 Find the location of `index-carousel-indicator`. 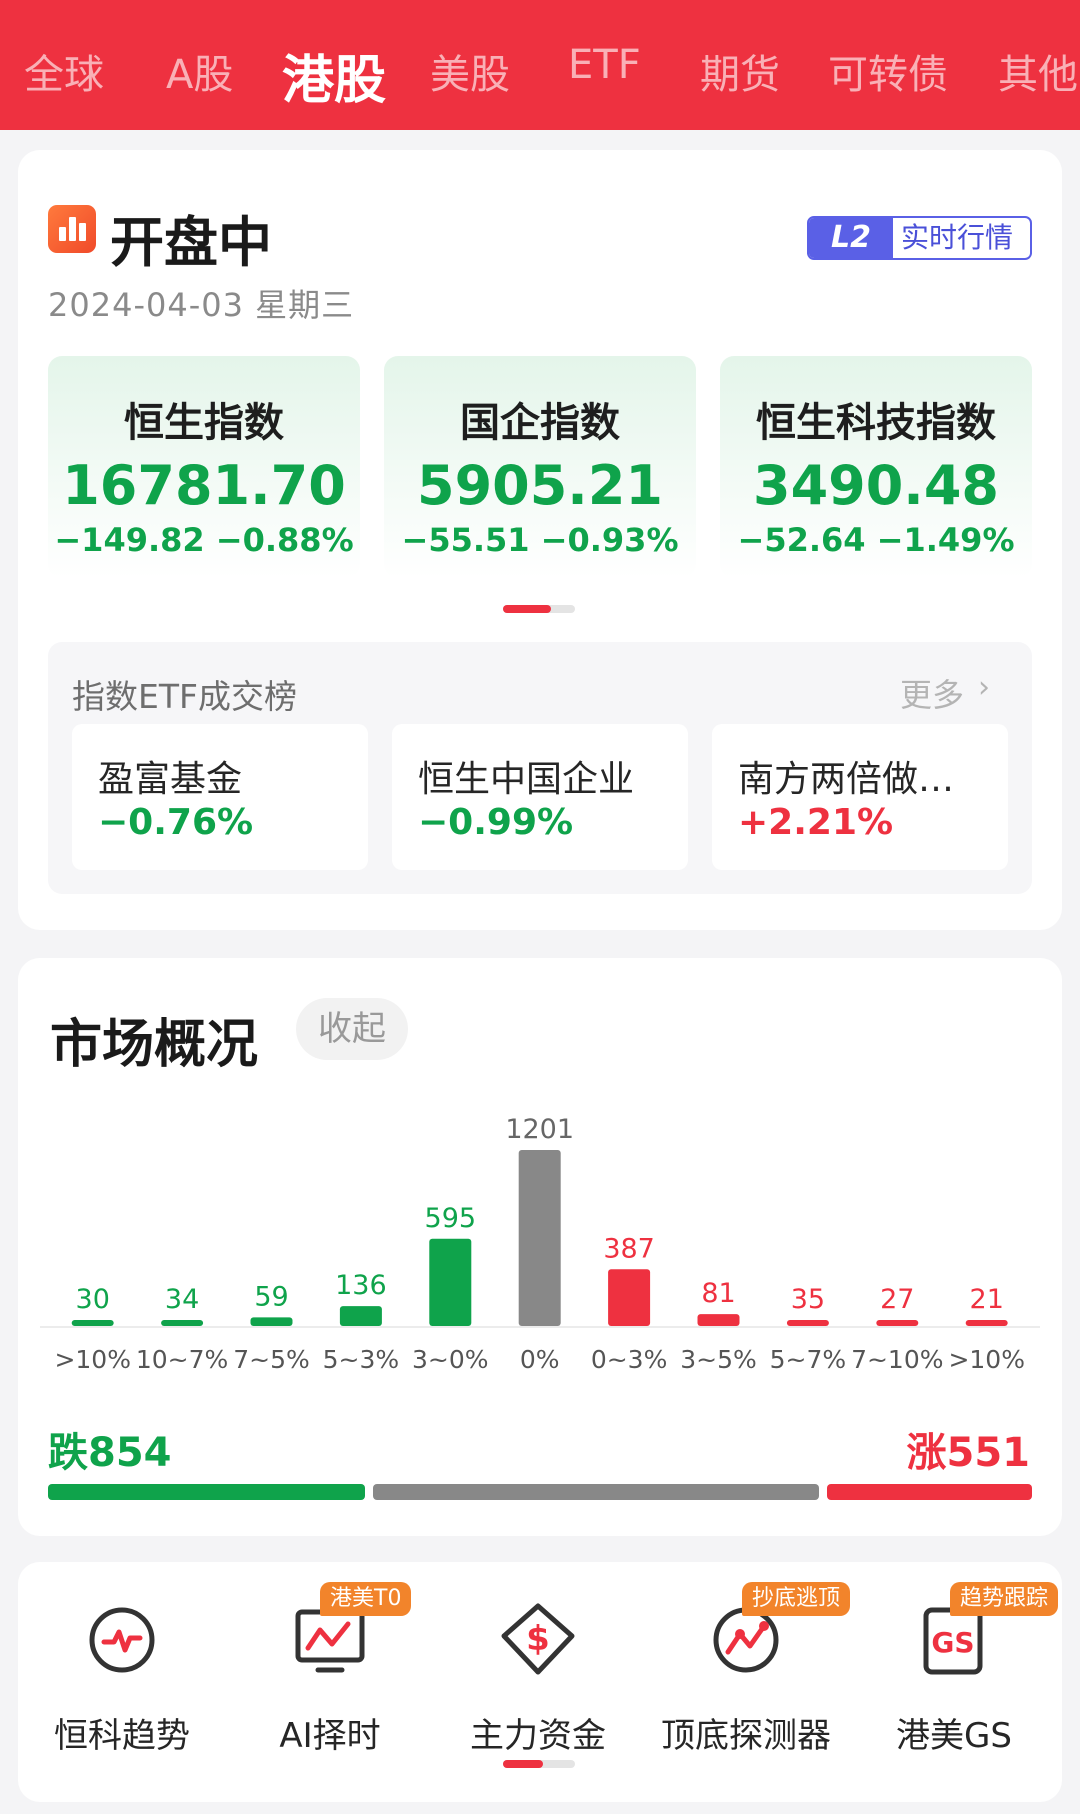

index-carousel-indicator is located at coordinates (539, 609).